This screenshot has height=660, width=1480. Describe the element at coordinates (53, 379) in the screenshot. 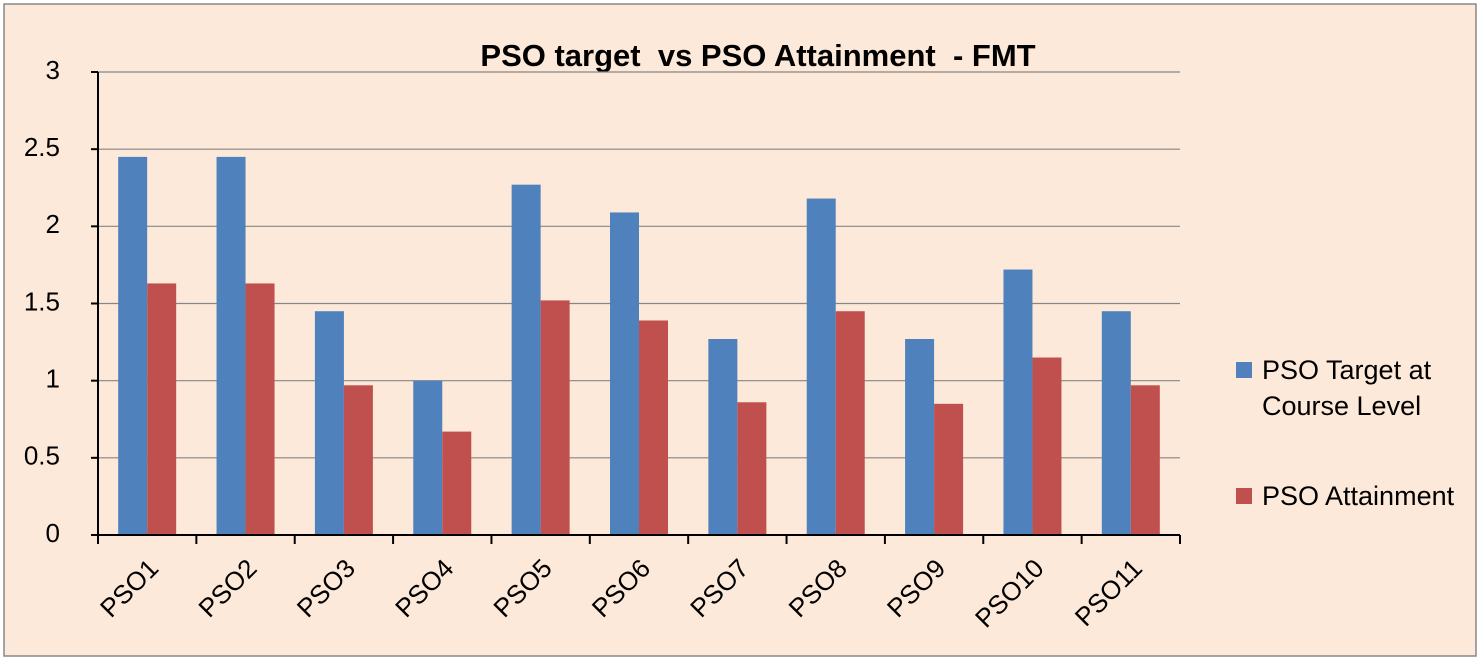

I see `y-tick-label: 1` at that location.